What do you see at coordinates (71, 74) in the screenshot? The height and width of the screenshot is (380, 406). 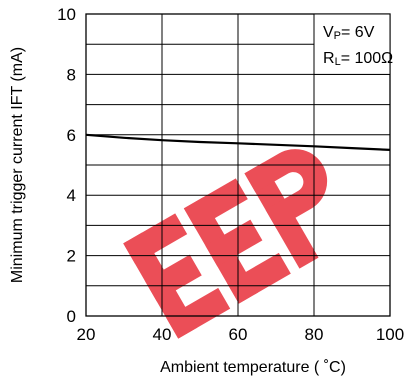 I see `y-tick-label: 8` at bounding box center [71, 74].